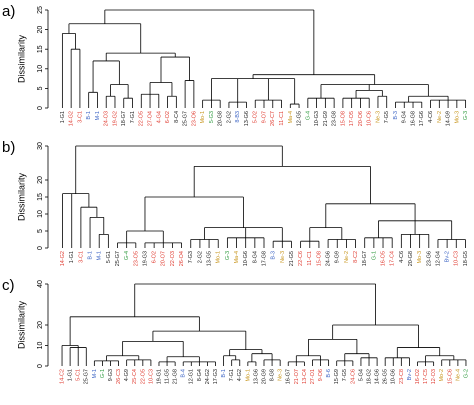  I want to click on leaf-label: 17-G8, so click(264, 258).